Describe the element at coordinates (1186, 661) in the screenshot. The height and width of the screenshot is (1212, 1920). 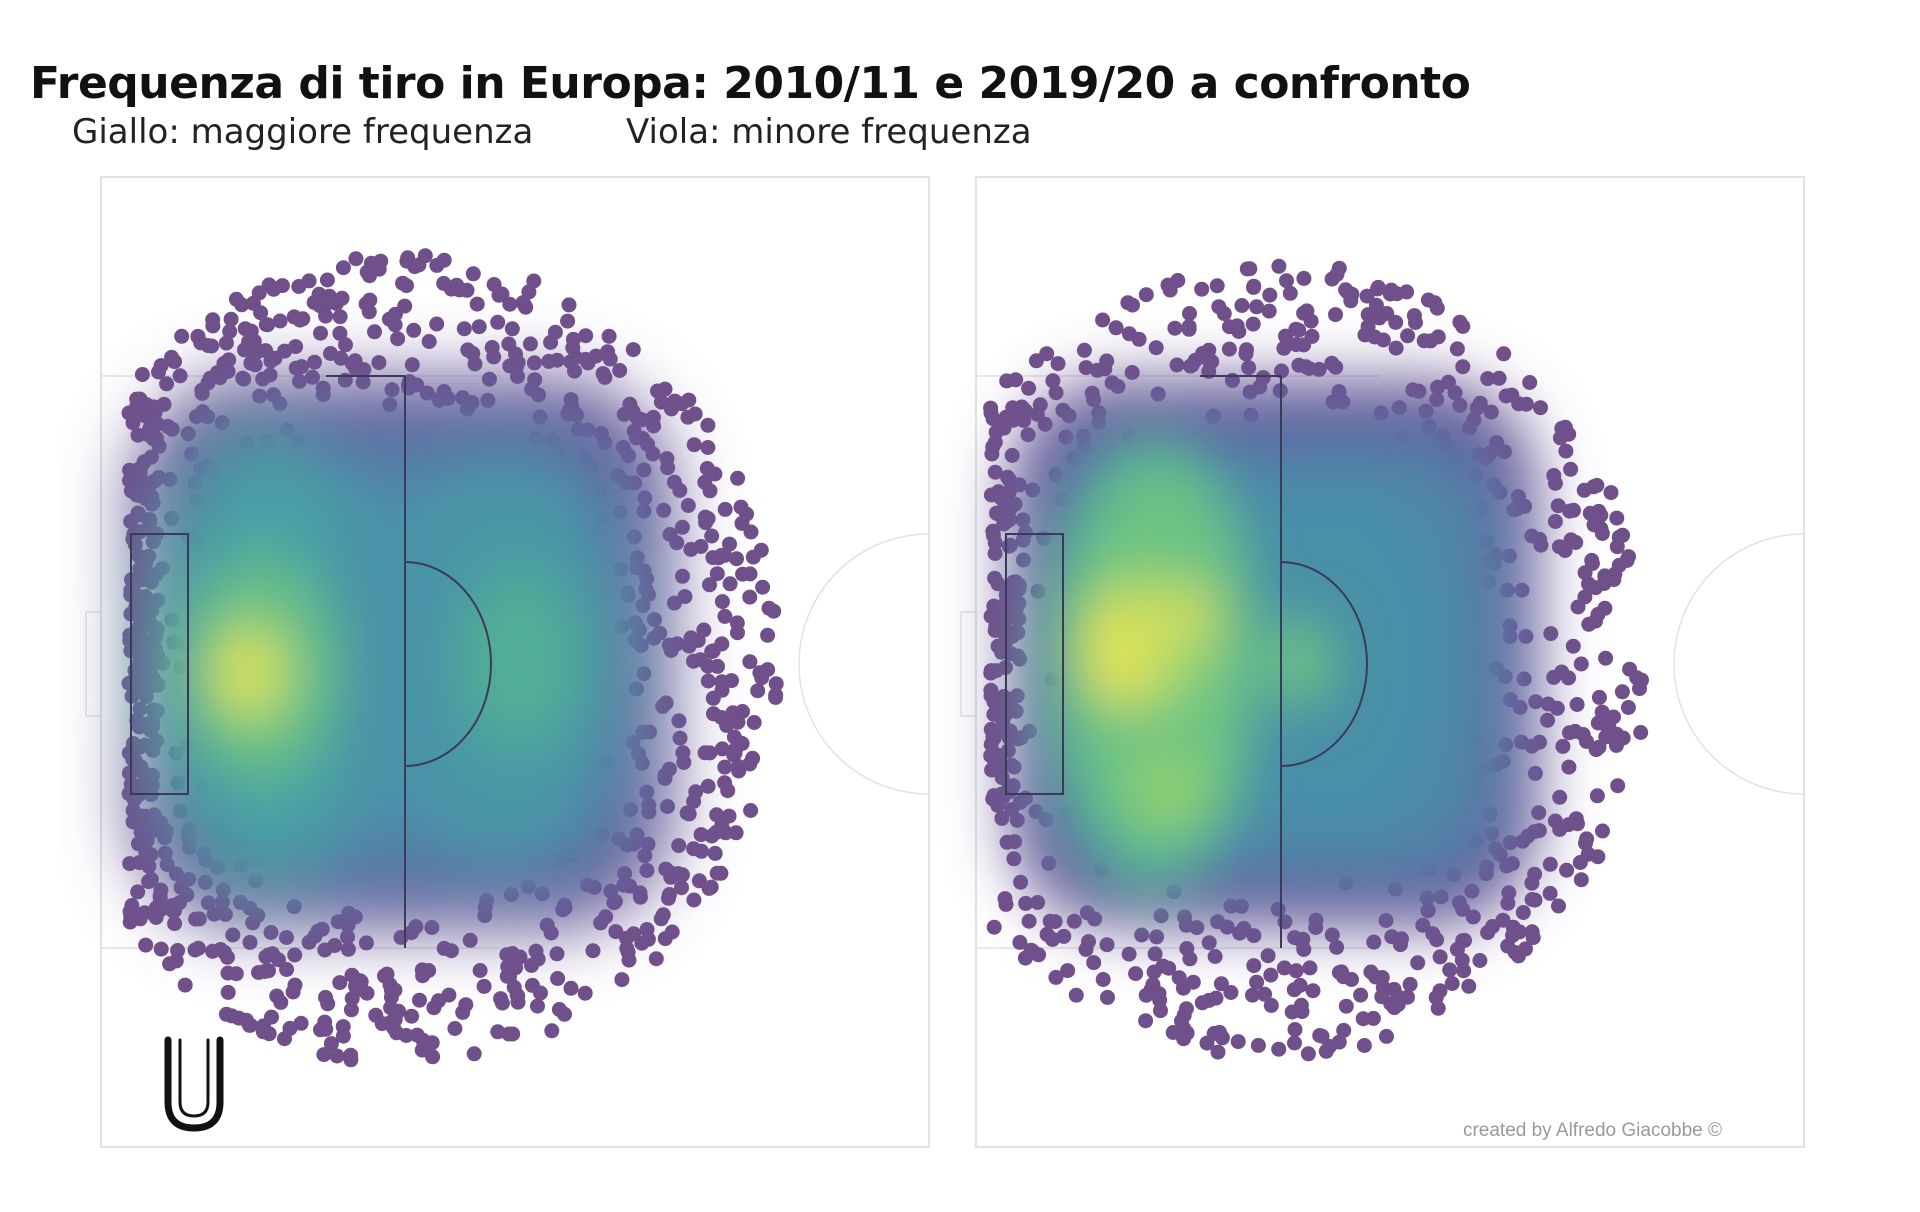
I see `pitch-markings` at that location.